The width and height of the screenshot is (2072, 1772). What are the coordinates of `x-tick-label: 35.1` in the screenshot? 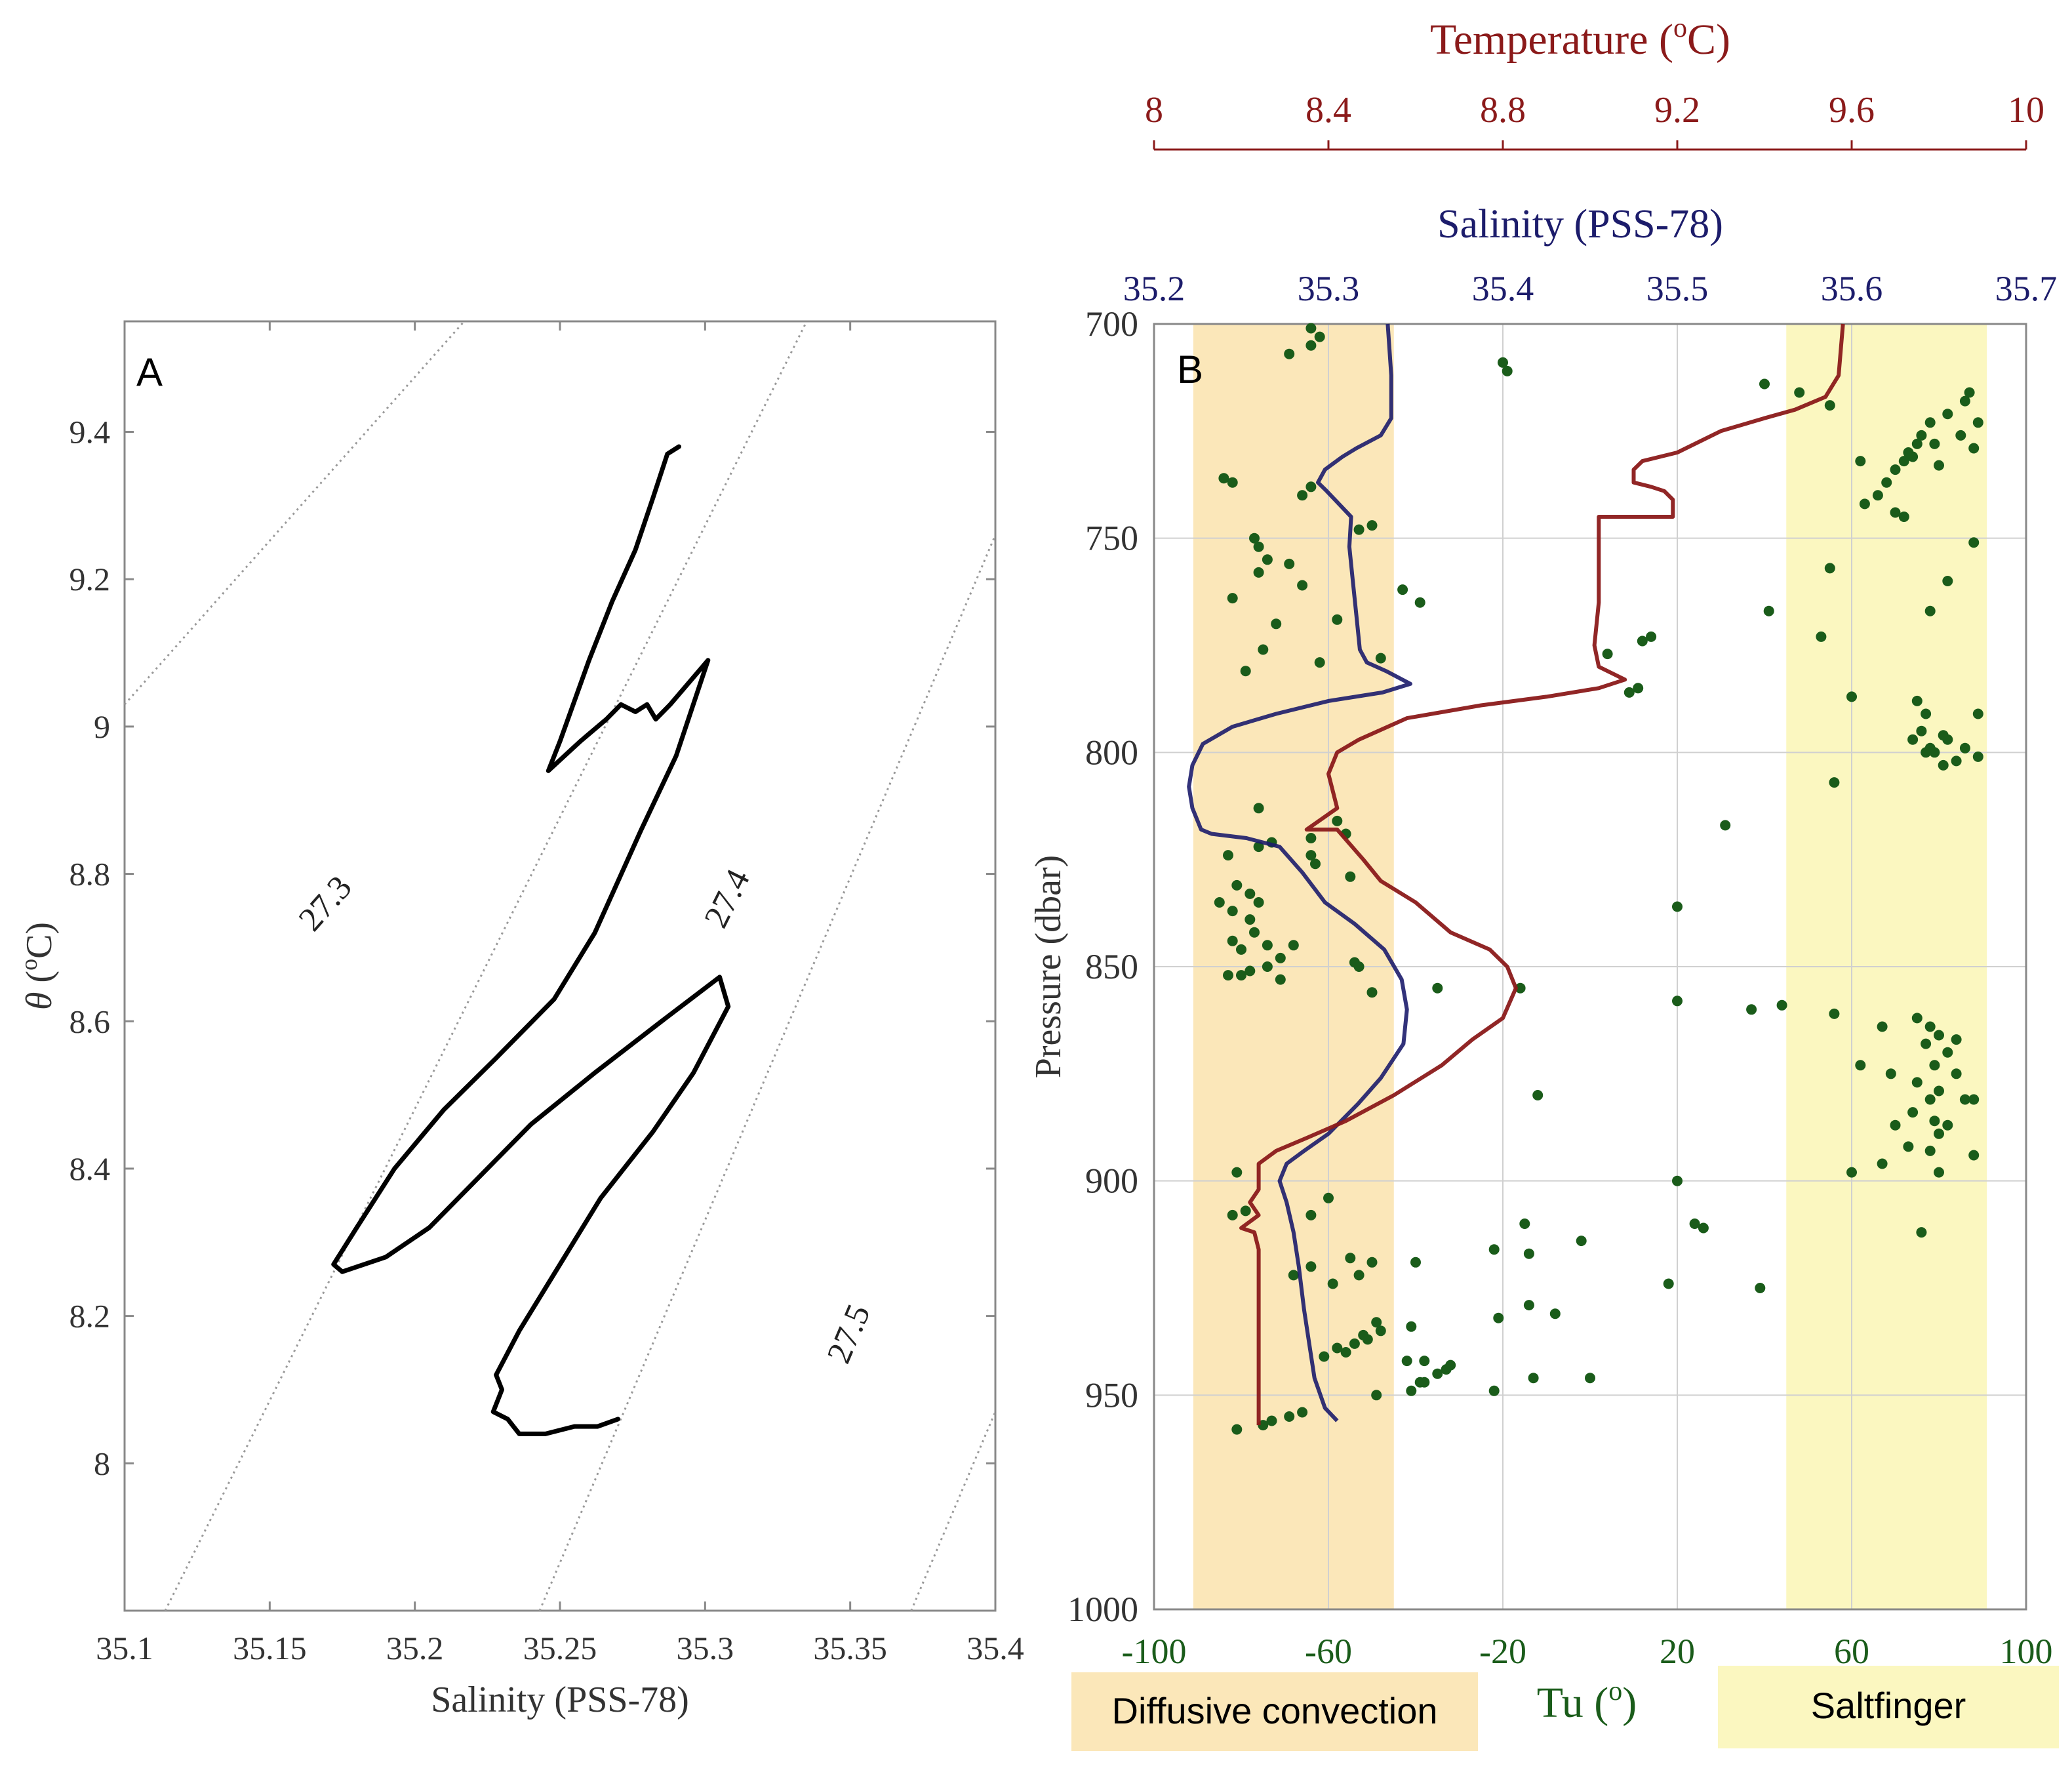 It's located at (125, 1648).